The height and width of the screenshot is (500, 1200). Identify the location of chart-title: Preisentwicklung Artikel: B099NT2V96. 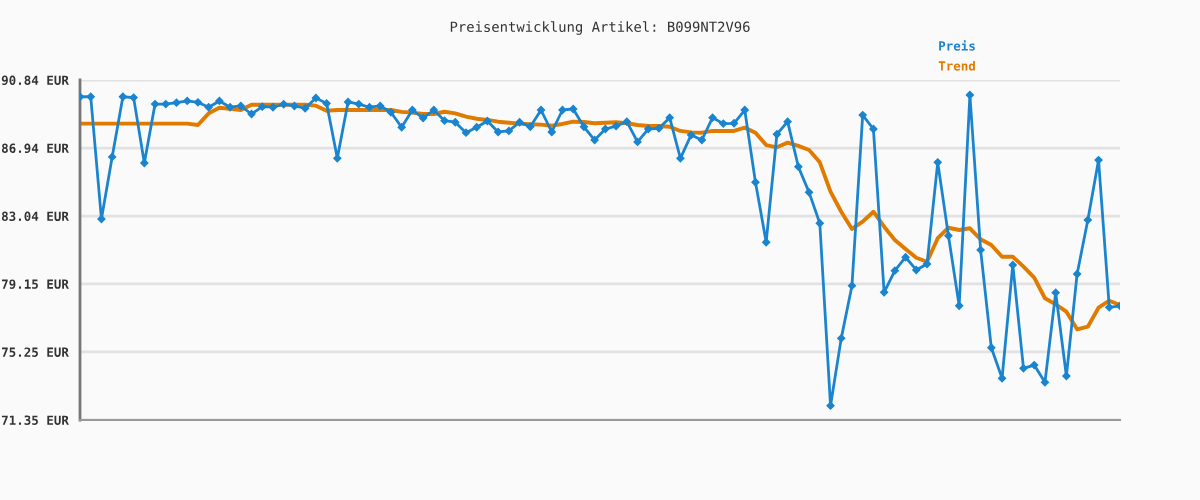
(600, 28).